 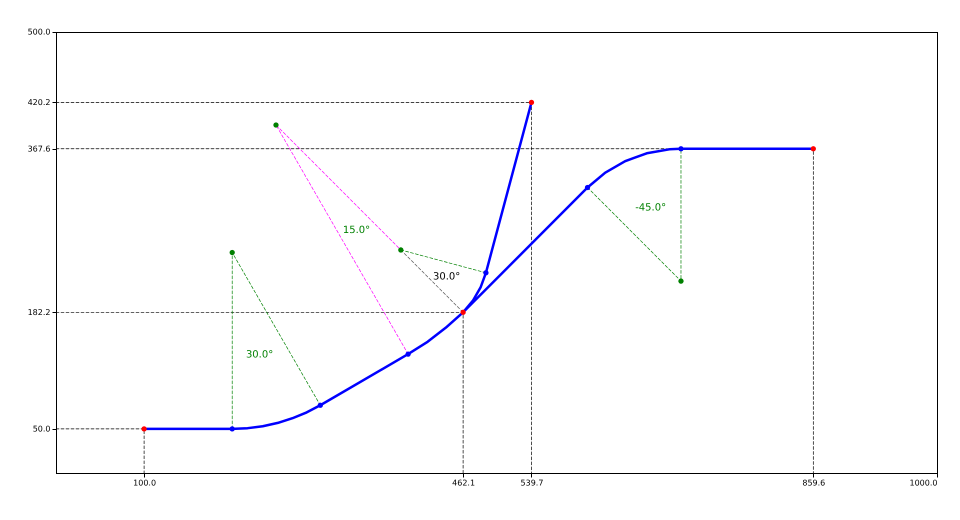 What do you see at coordinates (356, 230) in the screenshot?
I see `annotation: 15.0°` at bounding box center [356, 230].